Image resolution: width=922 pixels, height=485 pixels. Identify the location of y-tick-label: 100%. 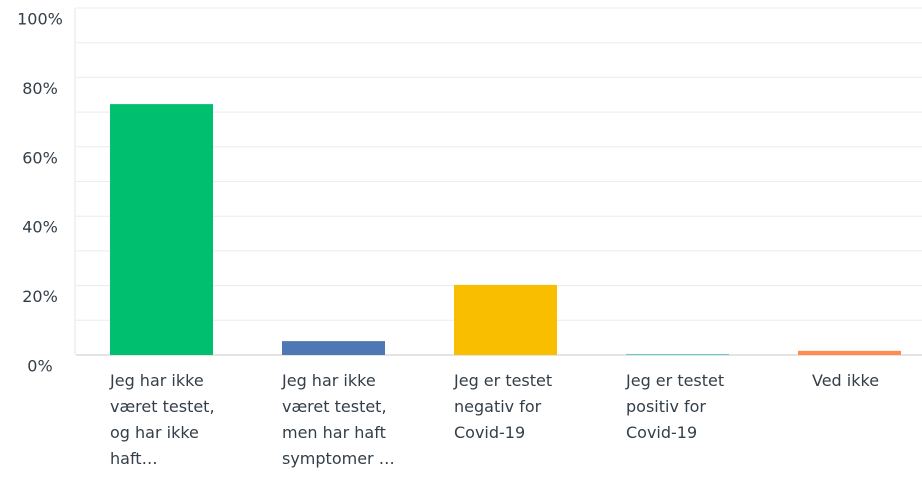
(40, 19).